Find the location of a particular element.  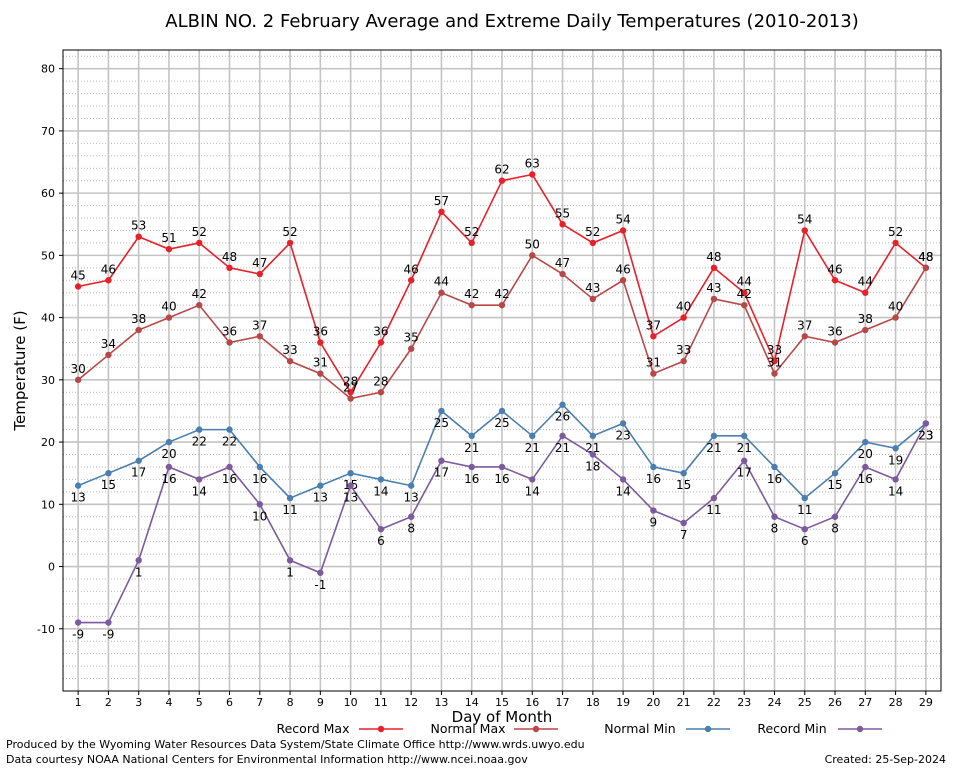

x-tick-label: 12 is located at coordinates (411, 702).